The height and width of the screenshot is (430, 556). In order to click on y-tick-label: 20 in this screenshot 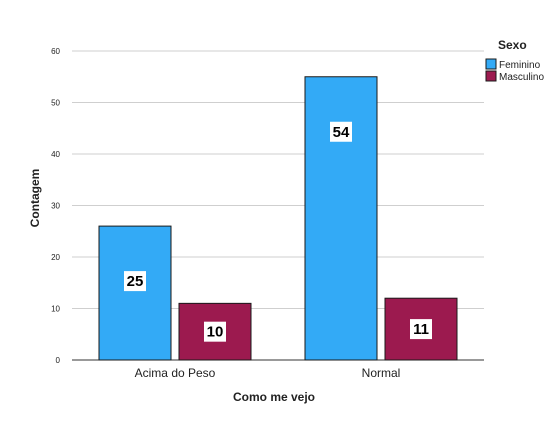, I will do `click(55, 257)`.